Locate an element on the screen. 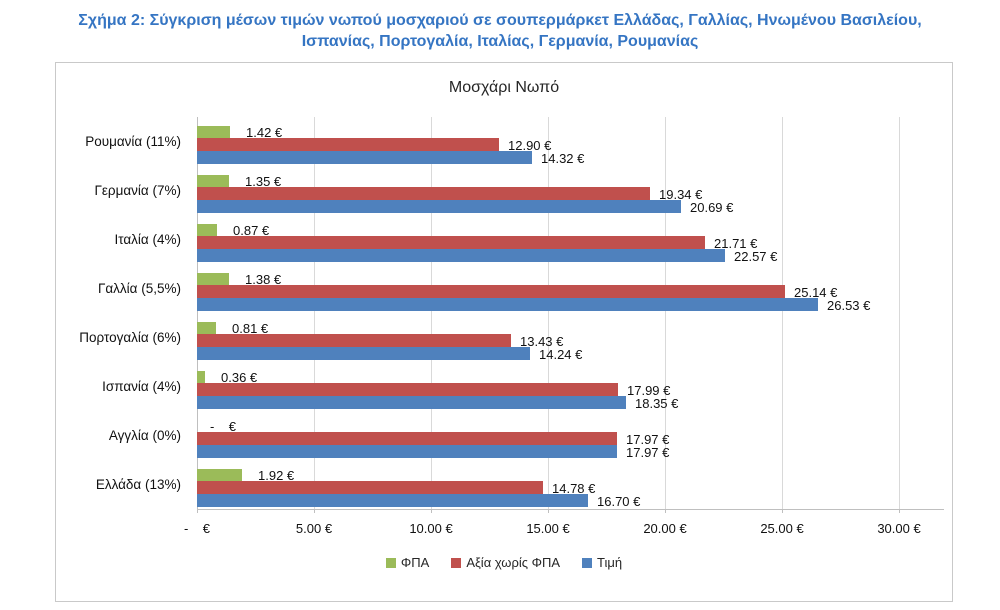 Image resolution: width=1000 pixels, height=610 pixels. x-axis-tick-label: 20.00 € is located at coordinates (665, 528).